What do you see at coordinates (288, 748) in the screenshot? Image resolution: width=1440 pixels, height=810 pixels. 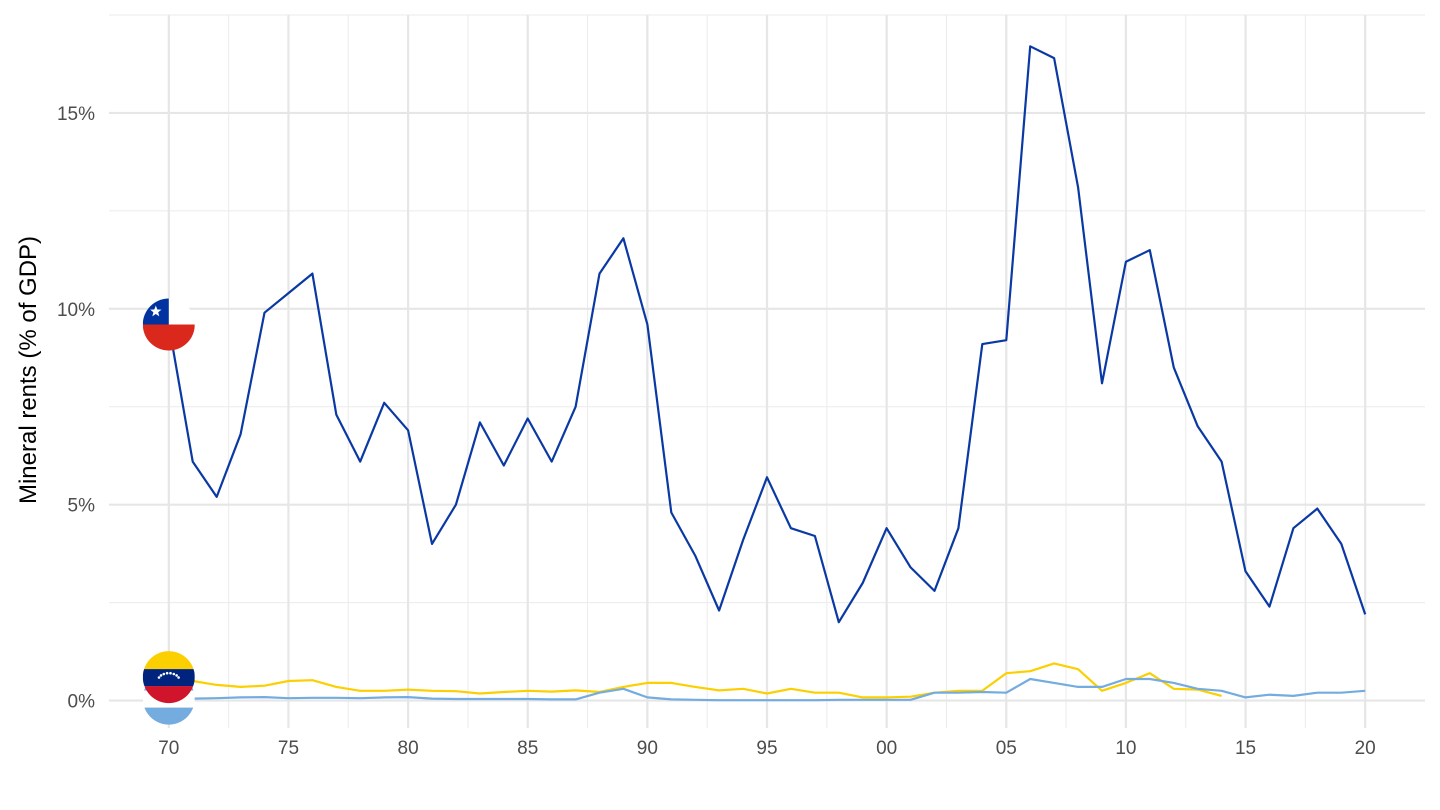 I see `x-tick-label: 75` at bounding box center [288, 748].